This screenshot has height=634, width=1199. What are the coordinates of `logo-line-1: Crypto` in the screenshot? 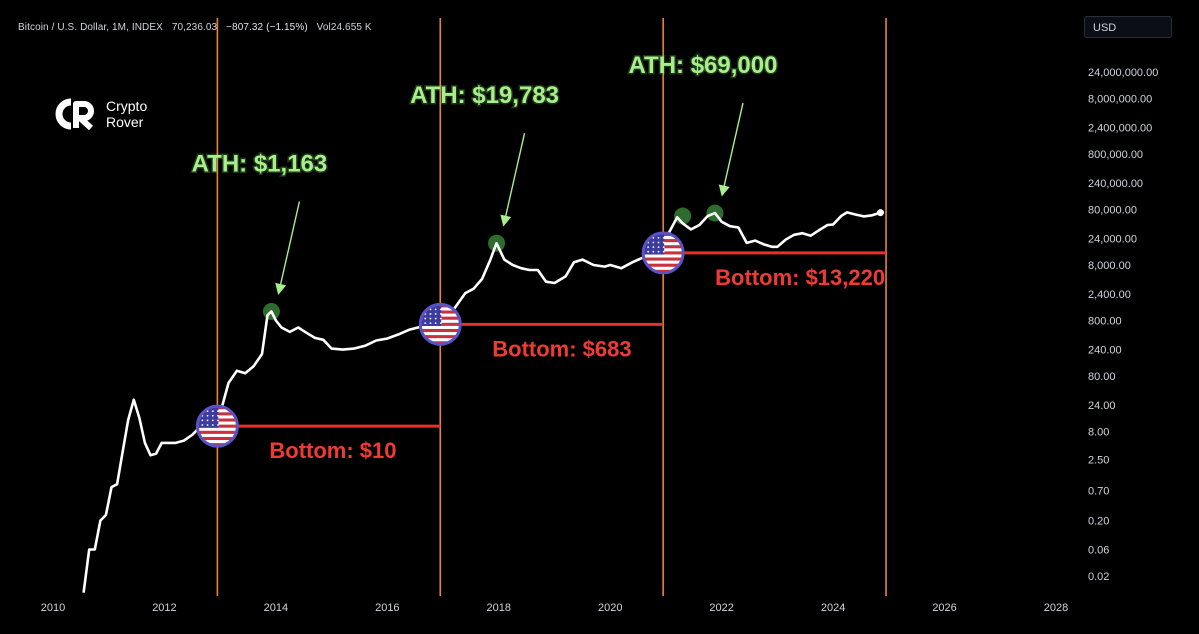 It's located at (127, 106).